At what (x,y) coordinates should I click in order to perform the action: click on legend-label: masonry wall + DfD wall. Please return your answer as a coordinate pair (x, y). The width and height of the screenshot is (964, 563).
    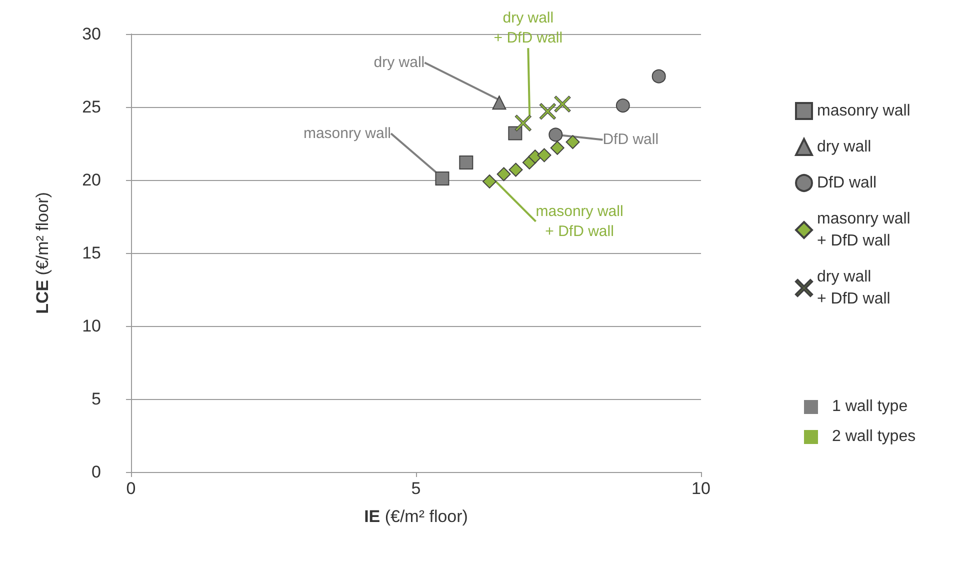
    Looking at the image, I should click on (863, 230).